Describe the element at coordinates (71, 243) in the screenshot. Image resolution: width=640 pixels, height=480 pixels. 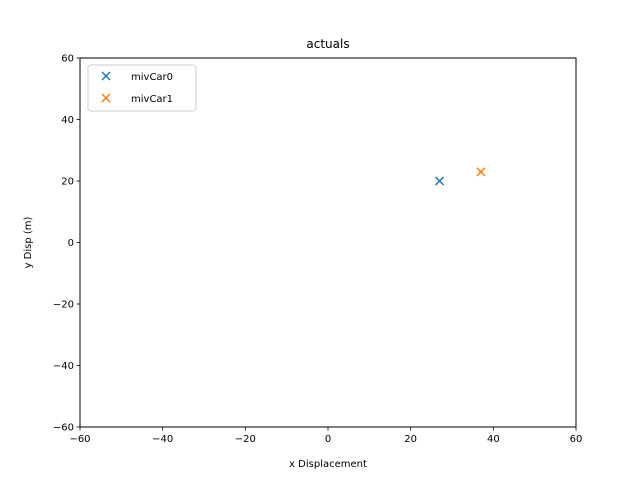
I see `y-tick-label: 0` at that location.